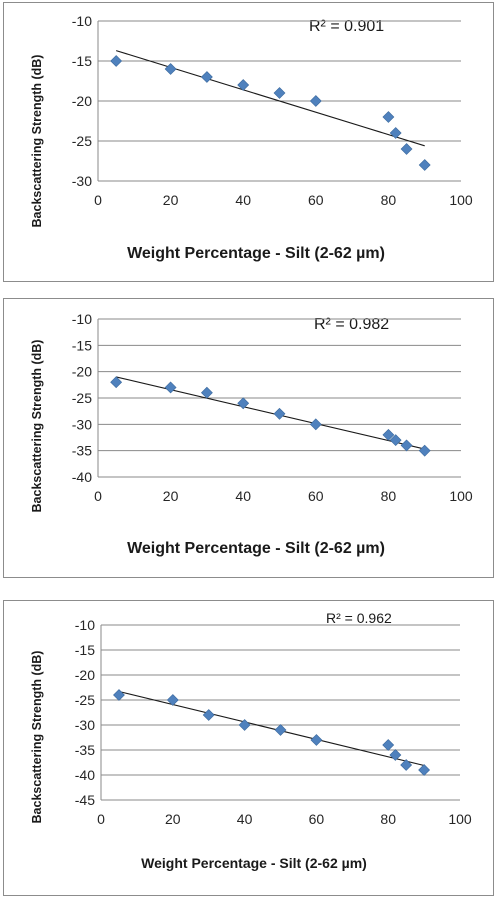  What do you see at coordinates (359, 618) in the screenshot?
I see `r-squared-annotation: R² = 0.962` at bounding box center [359, 618].